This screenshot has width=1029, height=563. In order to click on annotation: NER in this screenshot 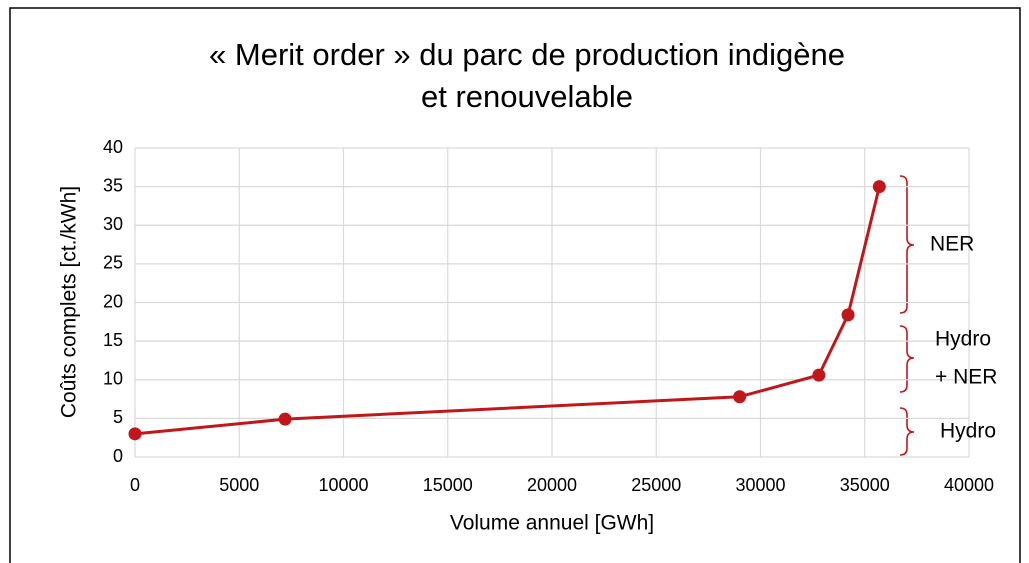, I will do `click(952, 244)`.